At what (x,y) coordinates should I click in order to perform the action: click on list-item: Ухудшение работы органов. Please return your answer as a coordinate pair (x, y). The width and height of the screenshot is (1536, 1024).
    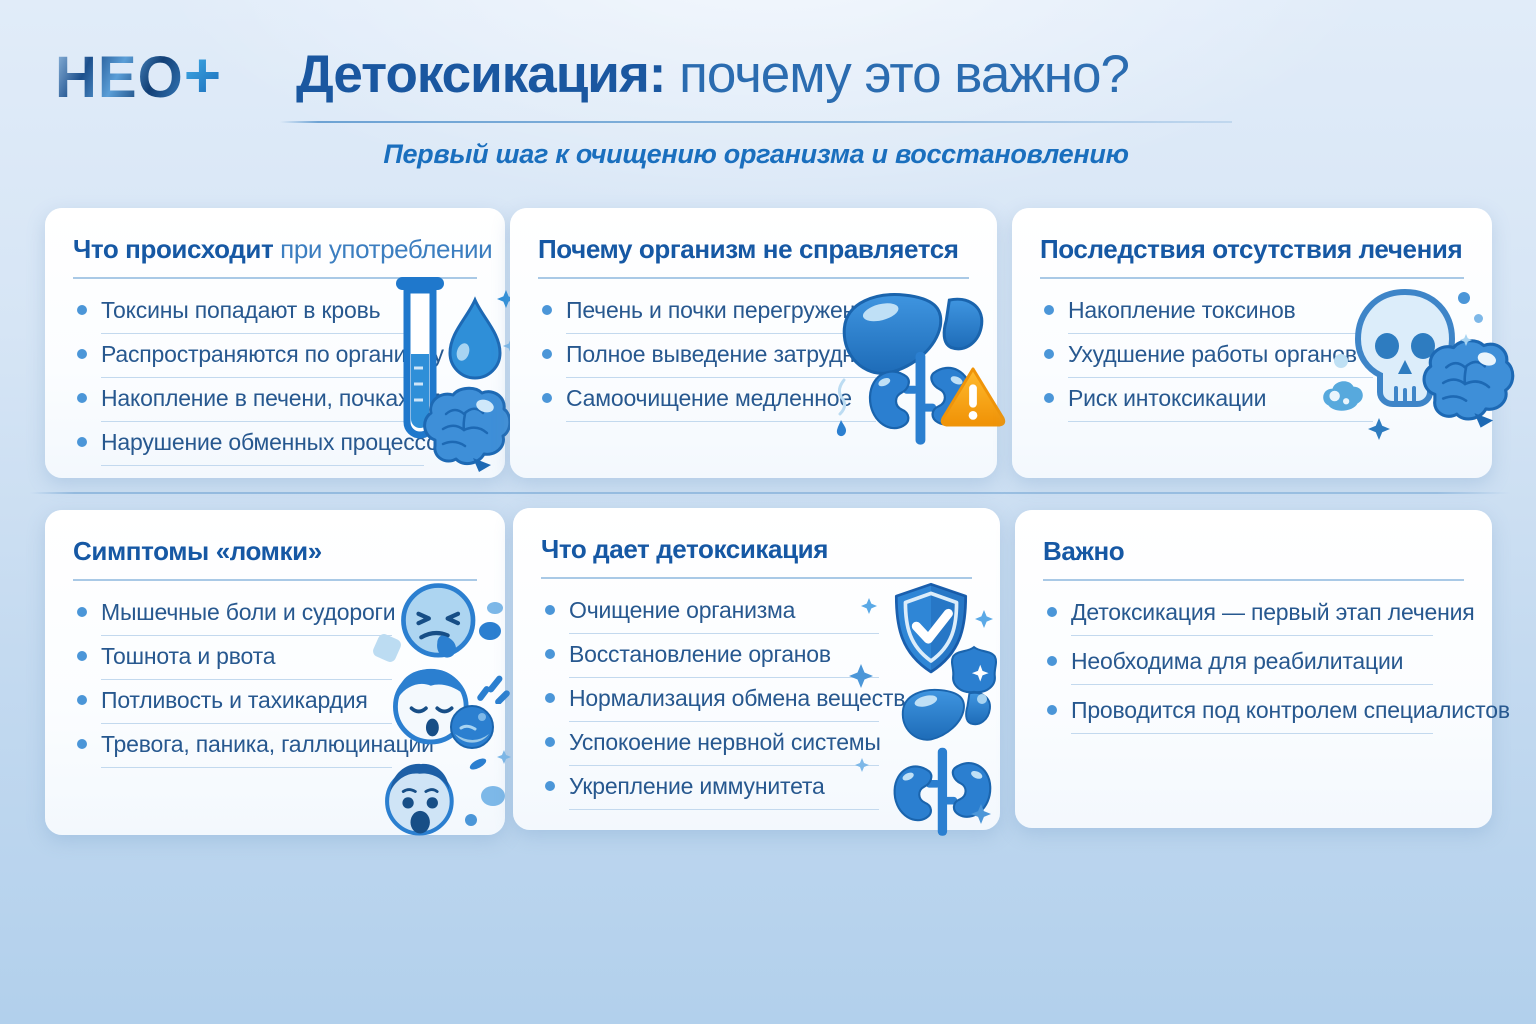
    Looking at the image, I should click on (1252, 358).